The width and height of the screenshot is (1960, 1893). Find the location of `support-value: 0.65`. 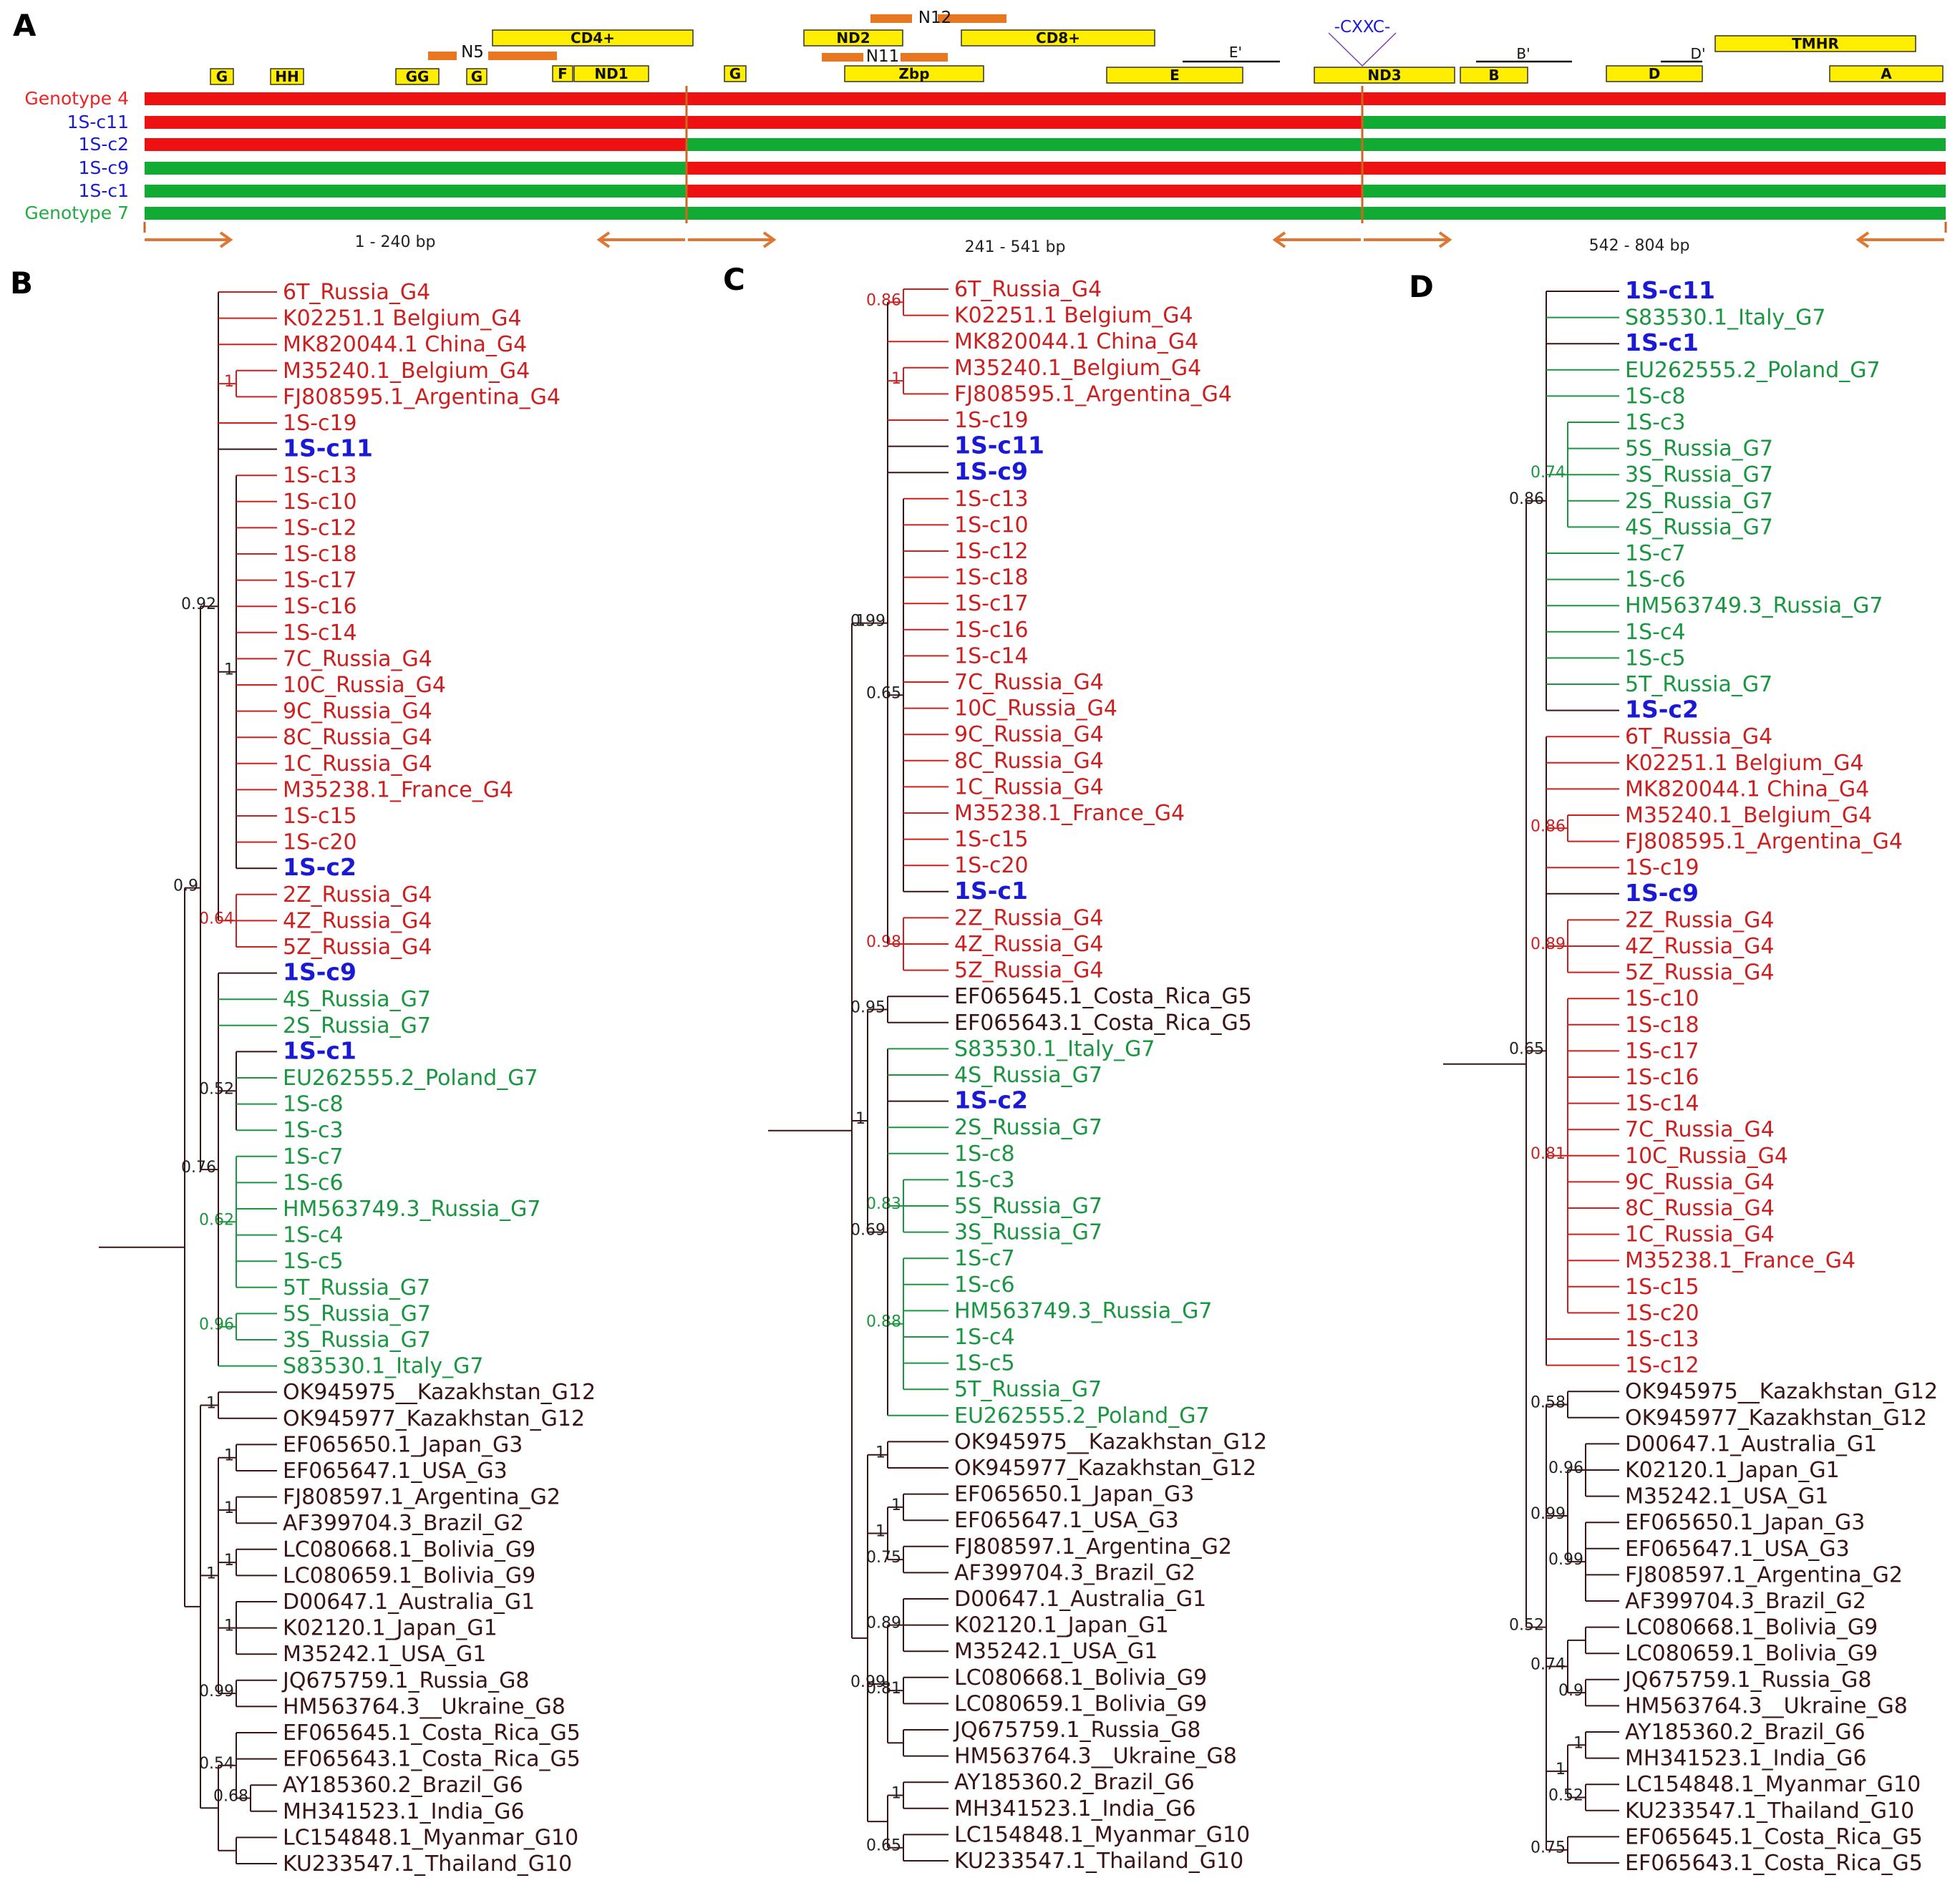

support-value: 0.65 is located at coordinates (883, 1846).